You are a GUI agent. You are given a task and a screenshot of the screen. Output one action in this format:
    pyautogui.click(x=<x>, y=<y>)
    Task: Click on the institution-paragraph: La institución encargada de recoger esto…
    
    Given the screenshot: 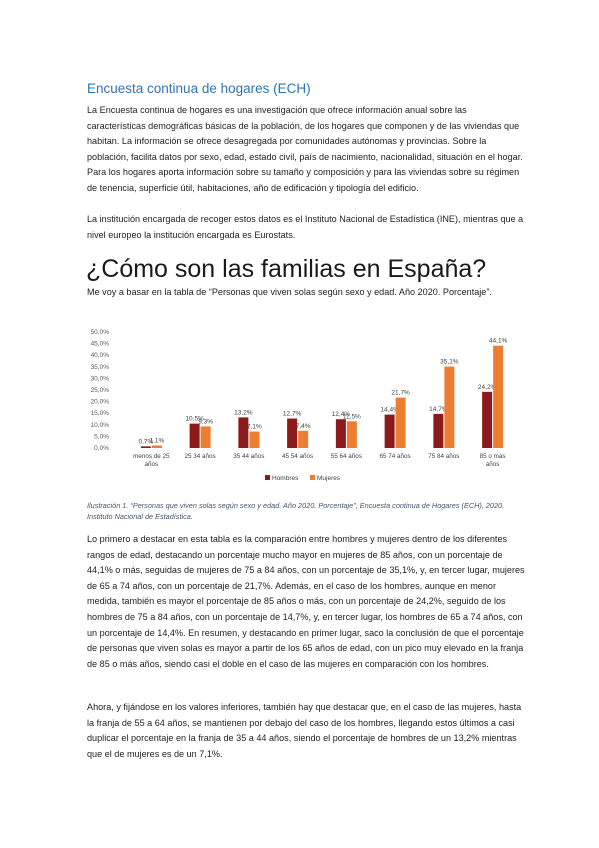 What is the action you would take?
    pyautogui.click(x=305, y=227)
    